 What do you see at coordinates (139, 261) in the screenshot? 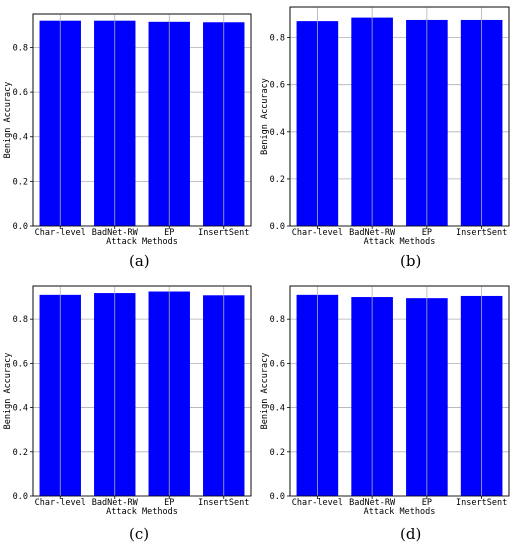
I see `caption-a: (a)` at bounding box center [139, 261].